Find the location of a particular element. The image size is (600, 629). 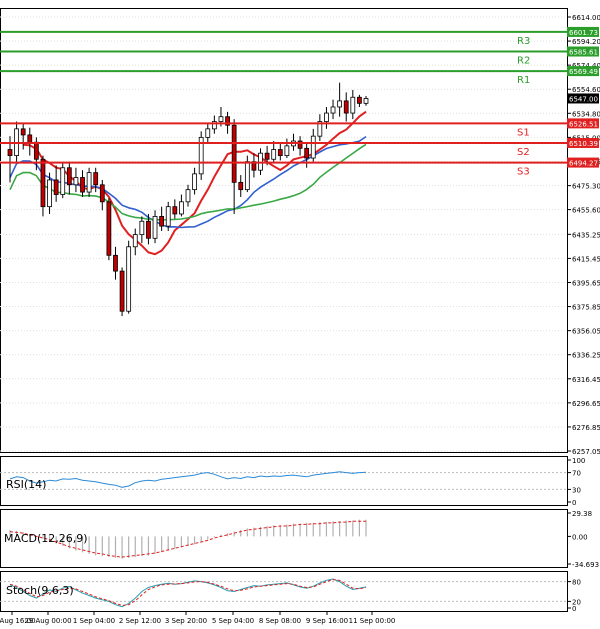

stoch-axis: 80 200 is located at coordinates (574, 596).